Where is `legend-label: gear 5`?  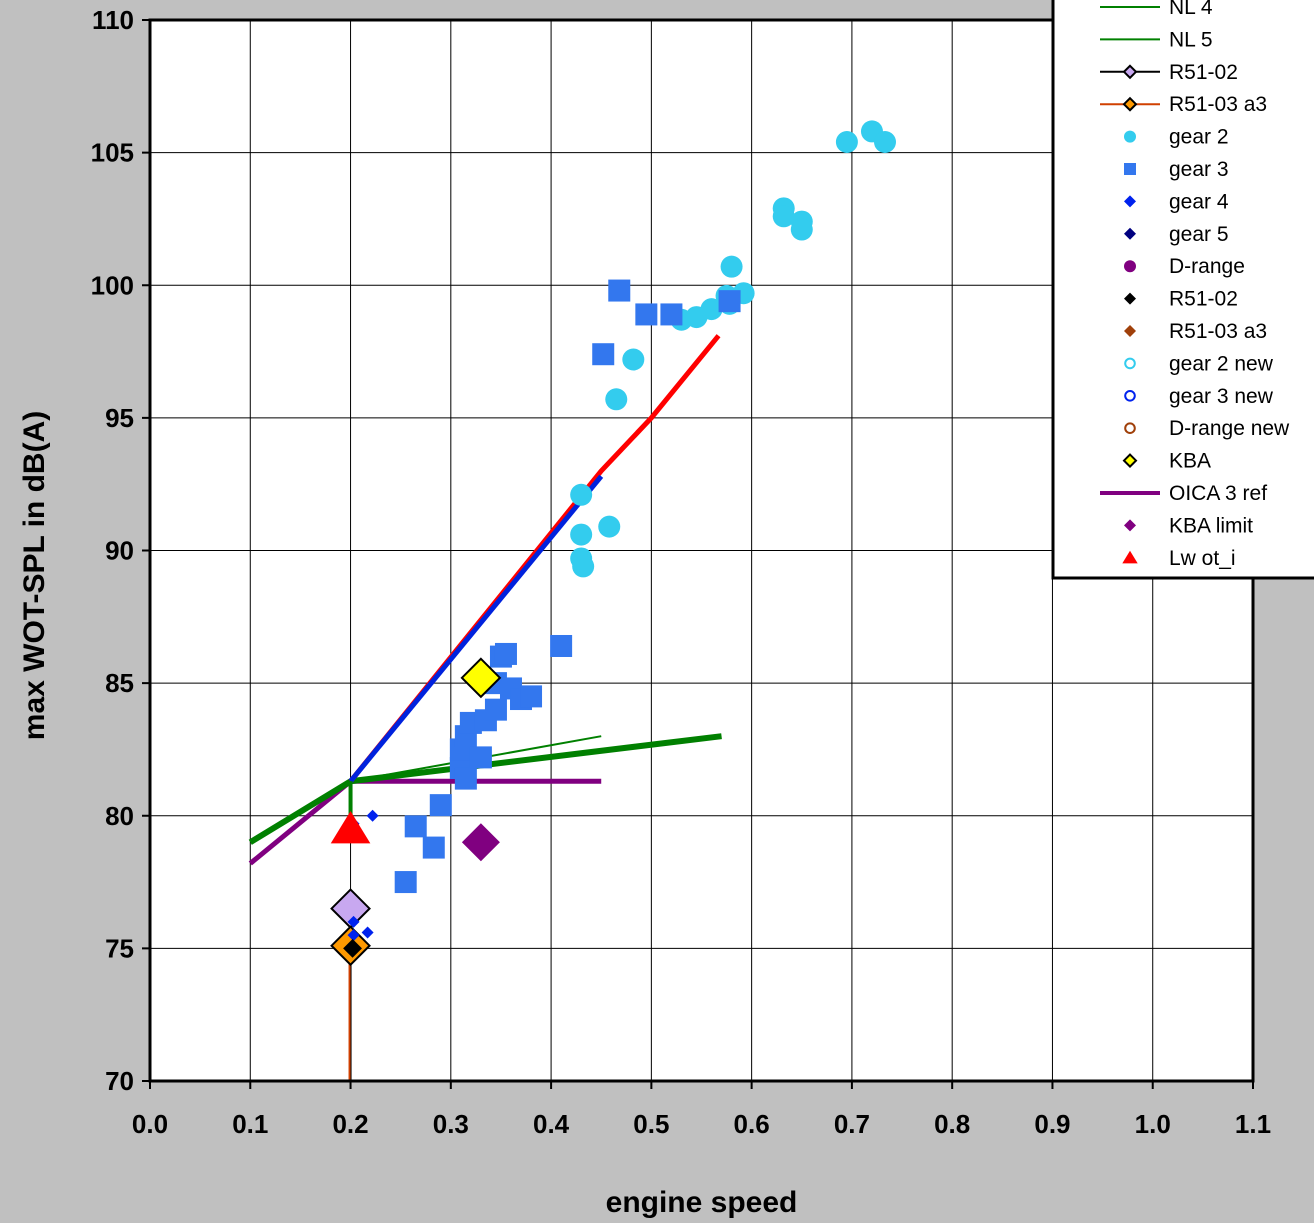
legend-label: gear 5 is located at coordinates (1199, 234).